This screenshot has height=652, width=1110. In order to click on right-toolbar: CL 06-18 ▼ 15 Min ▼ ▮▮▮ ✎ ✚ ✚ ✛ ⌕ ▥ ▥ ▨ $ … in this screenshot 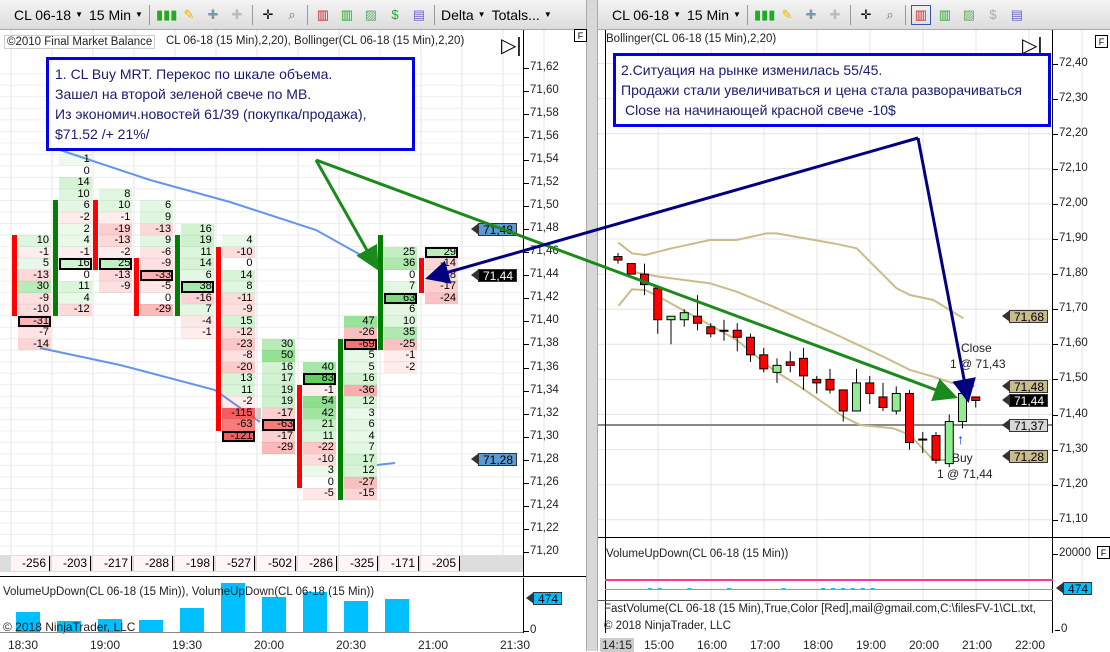, I will do `click(854, 15)`.